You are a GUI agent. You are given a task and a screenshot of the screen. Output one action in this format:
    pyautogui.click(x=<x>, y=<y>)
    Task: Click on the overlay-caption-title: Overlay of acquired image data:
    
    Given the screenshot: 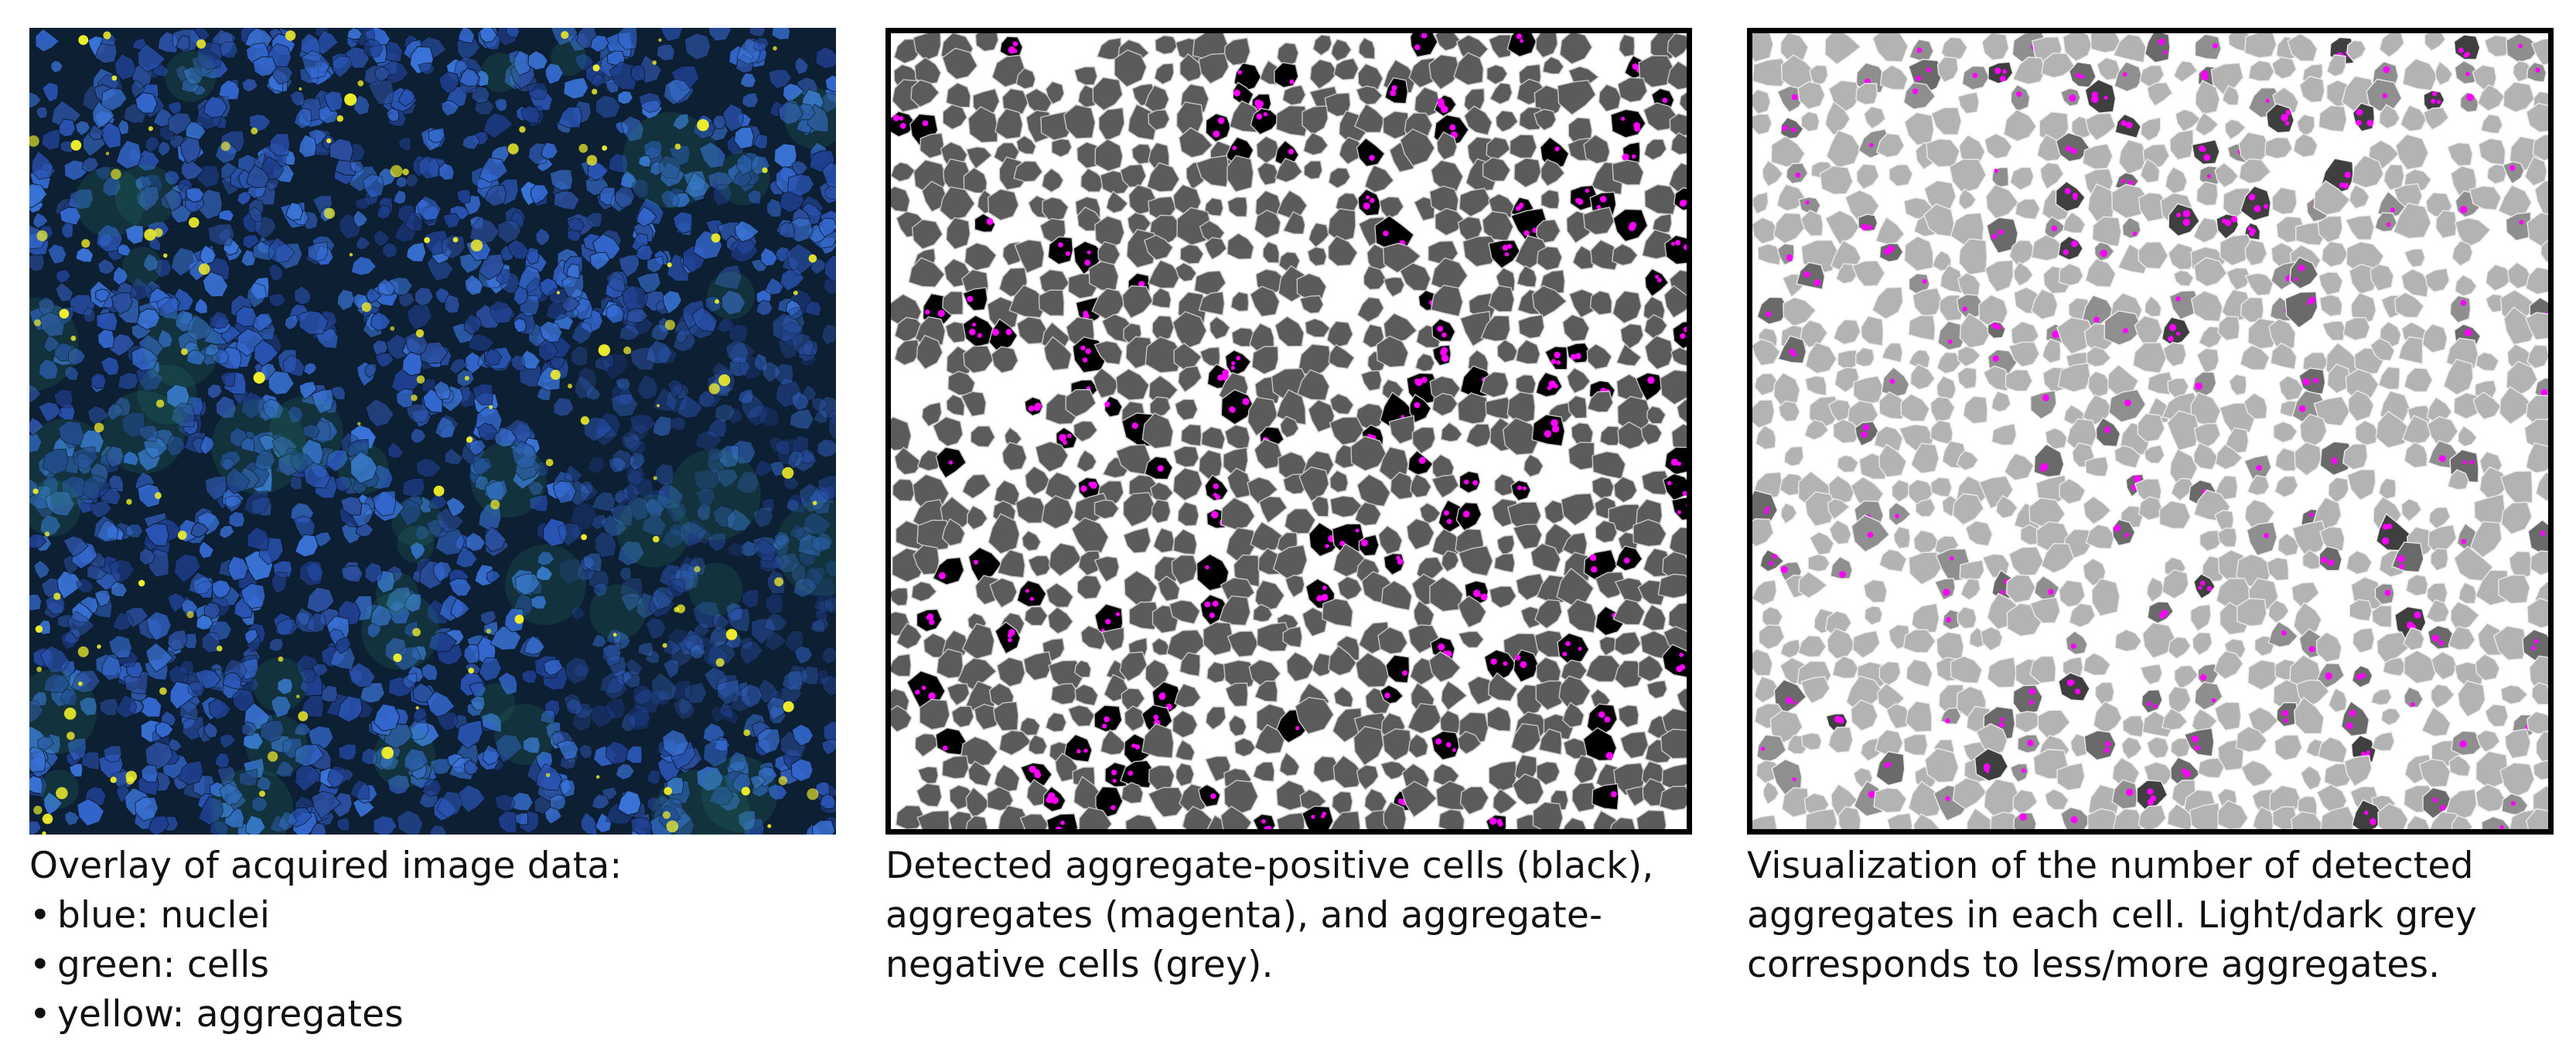 What is the action you would take?
    pyautogui.click(x=326, y=866)
    